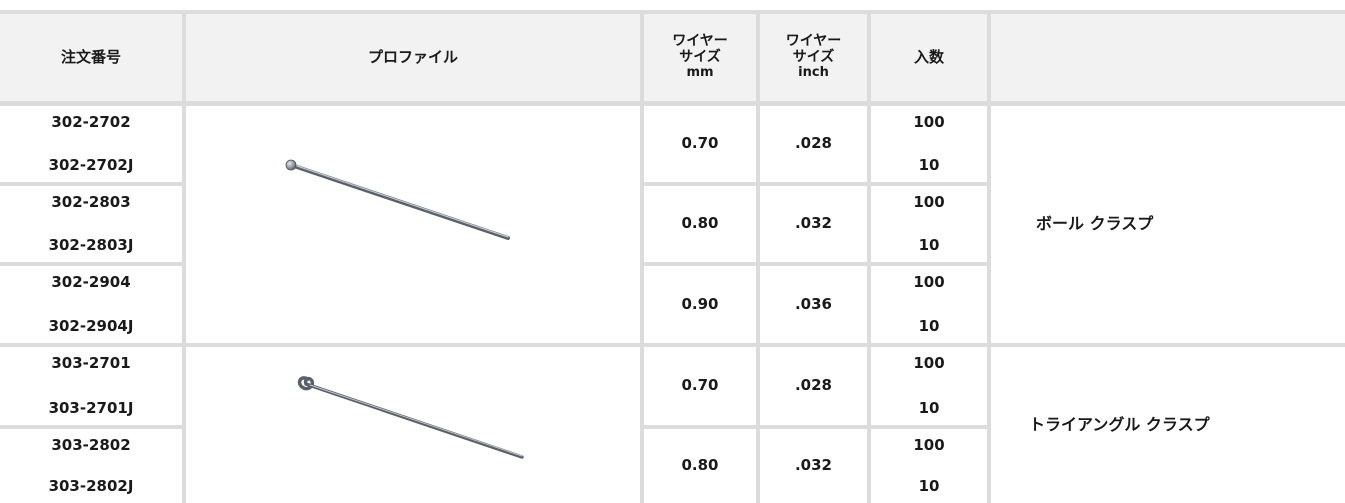 The height and width of the screenshot is (503, 1345). Describe the element at coordinates (813, 57) in the screenshot. I see `header-wire-size-inch: ワイヤー サイズ inch` at that location.